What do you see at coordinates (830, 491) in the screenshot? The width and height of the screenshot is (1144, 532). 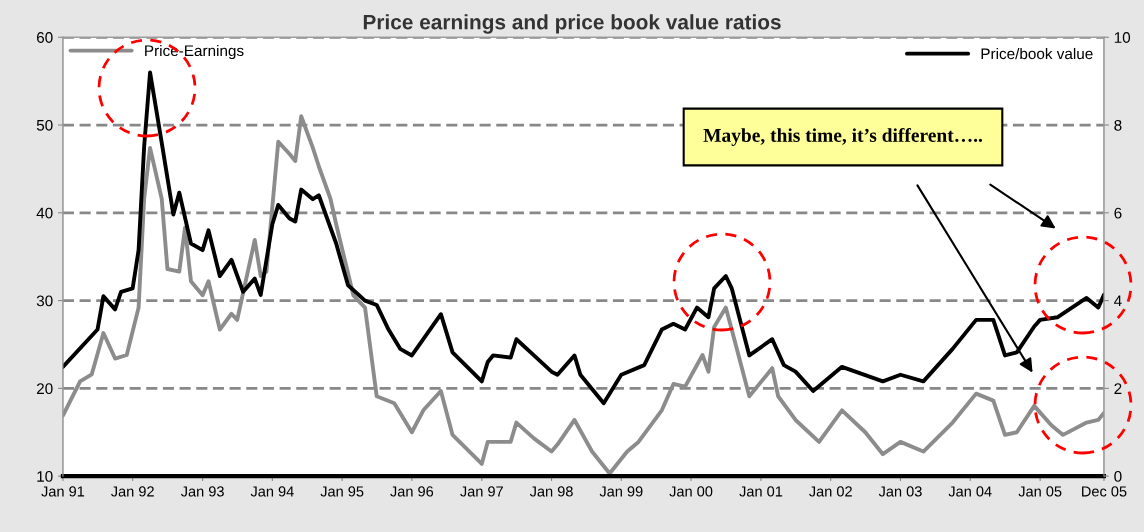 I see `x-tick-label: Jan 02` at bounding box center [830, 491].